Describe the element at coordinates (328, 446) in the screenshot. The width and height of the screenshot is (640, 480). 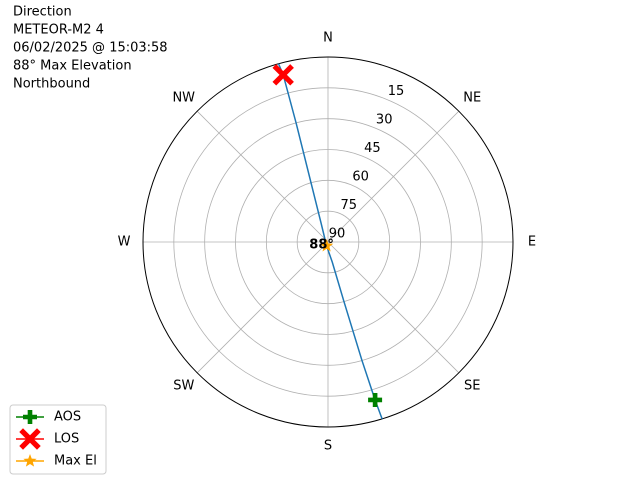
I see `theta-tick-label: S` at that location.